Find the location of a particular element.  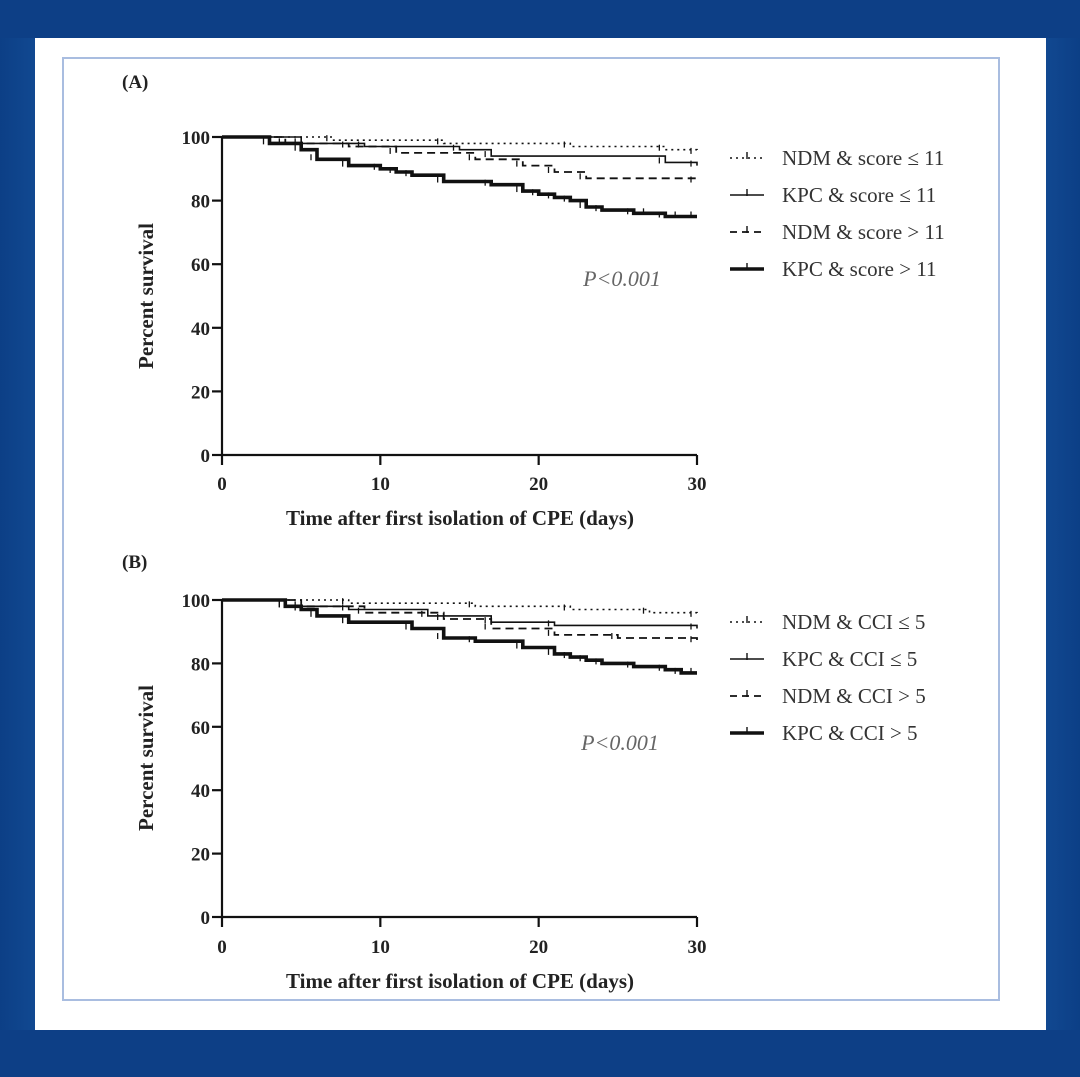

slide-top-band is located at coordinates (540, 19).